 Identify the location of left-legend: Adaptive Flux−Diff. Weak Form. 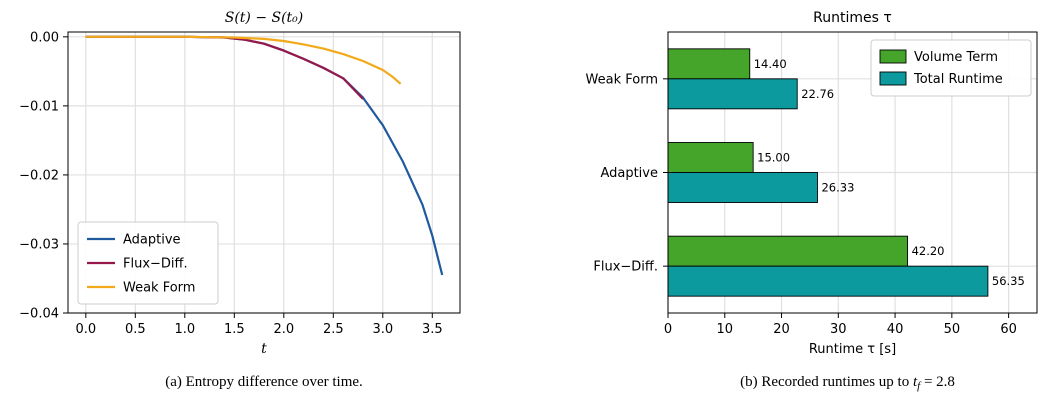
(148, 263).